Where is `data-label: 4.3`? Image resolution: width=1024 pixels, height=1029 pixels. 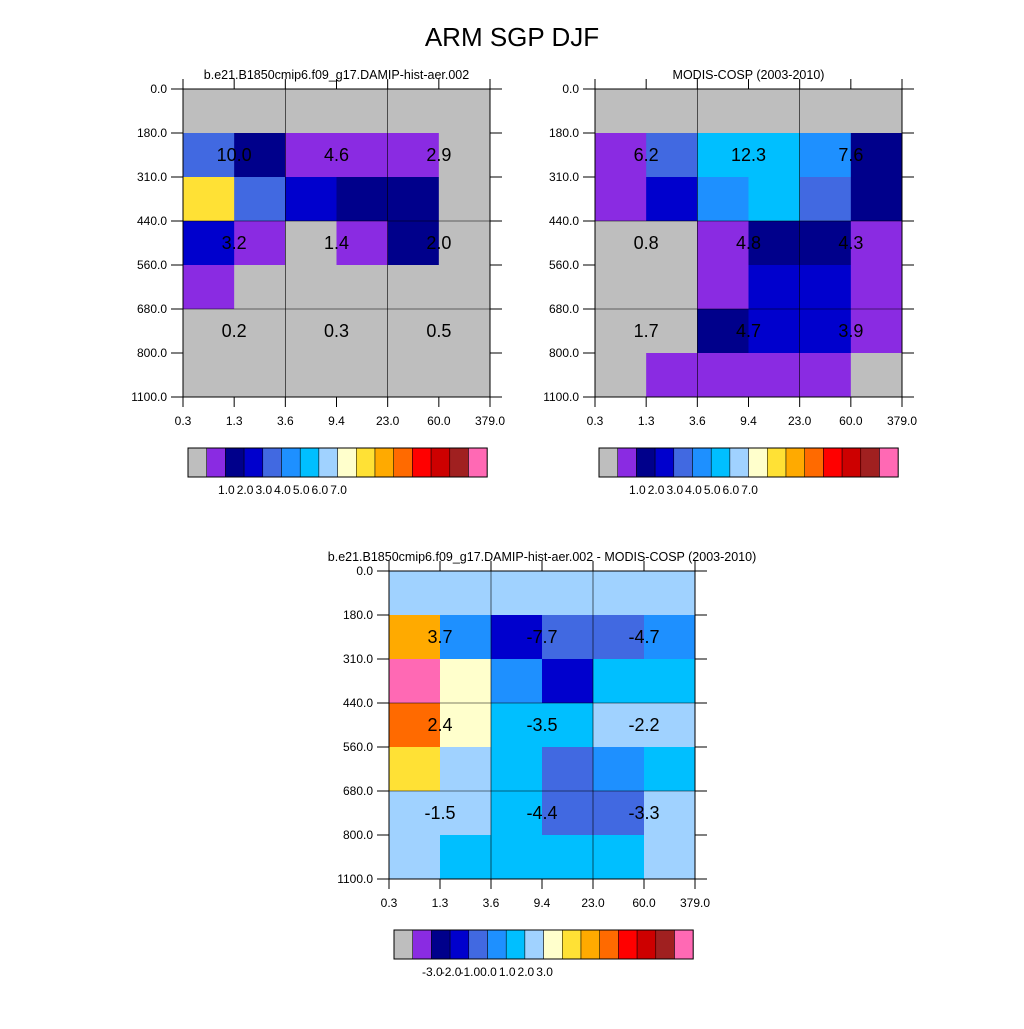 data-label: 4.3 is located at coordinates (850, 243).